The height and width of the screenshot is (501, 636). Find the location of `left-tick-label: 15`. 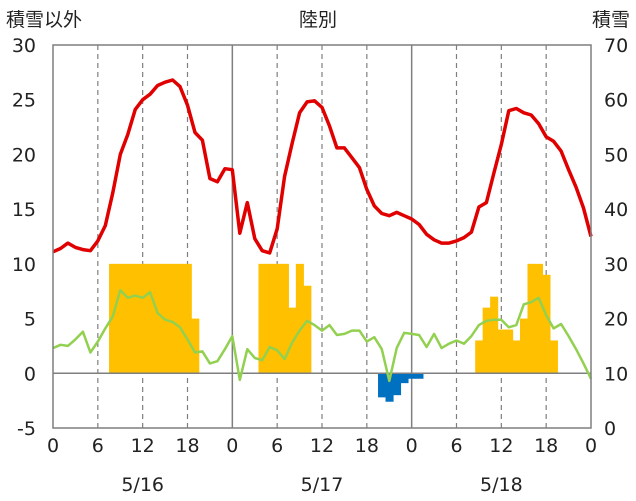

left-tick-label: 15 is located at coordinates (24, 210).